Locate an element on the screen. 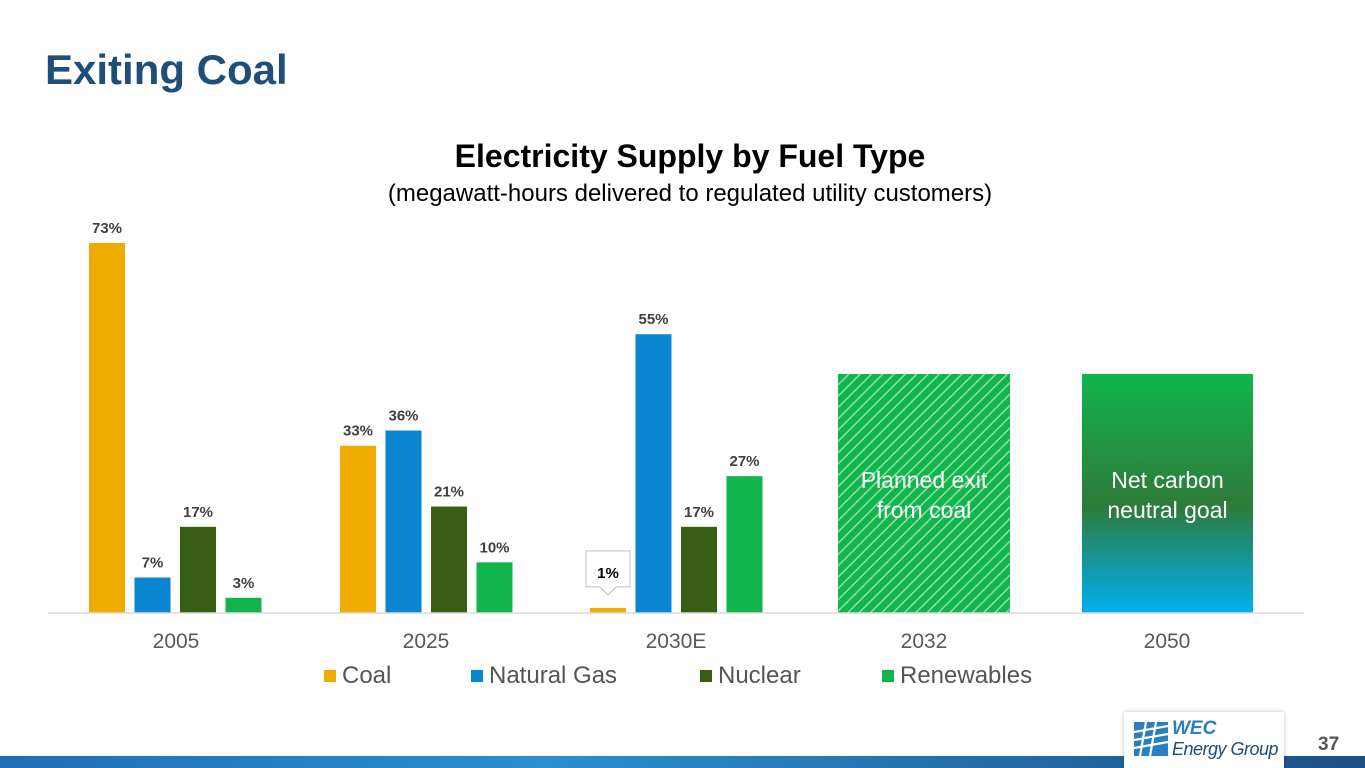 The height and width of the screenshot is (768, 1365). legend-label: Coal is located at coordinates (367, 675).